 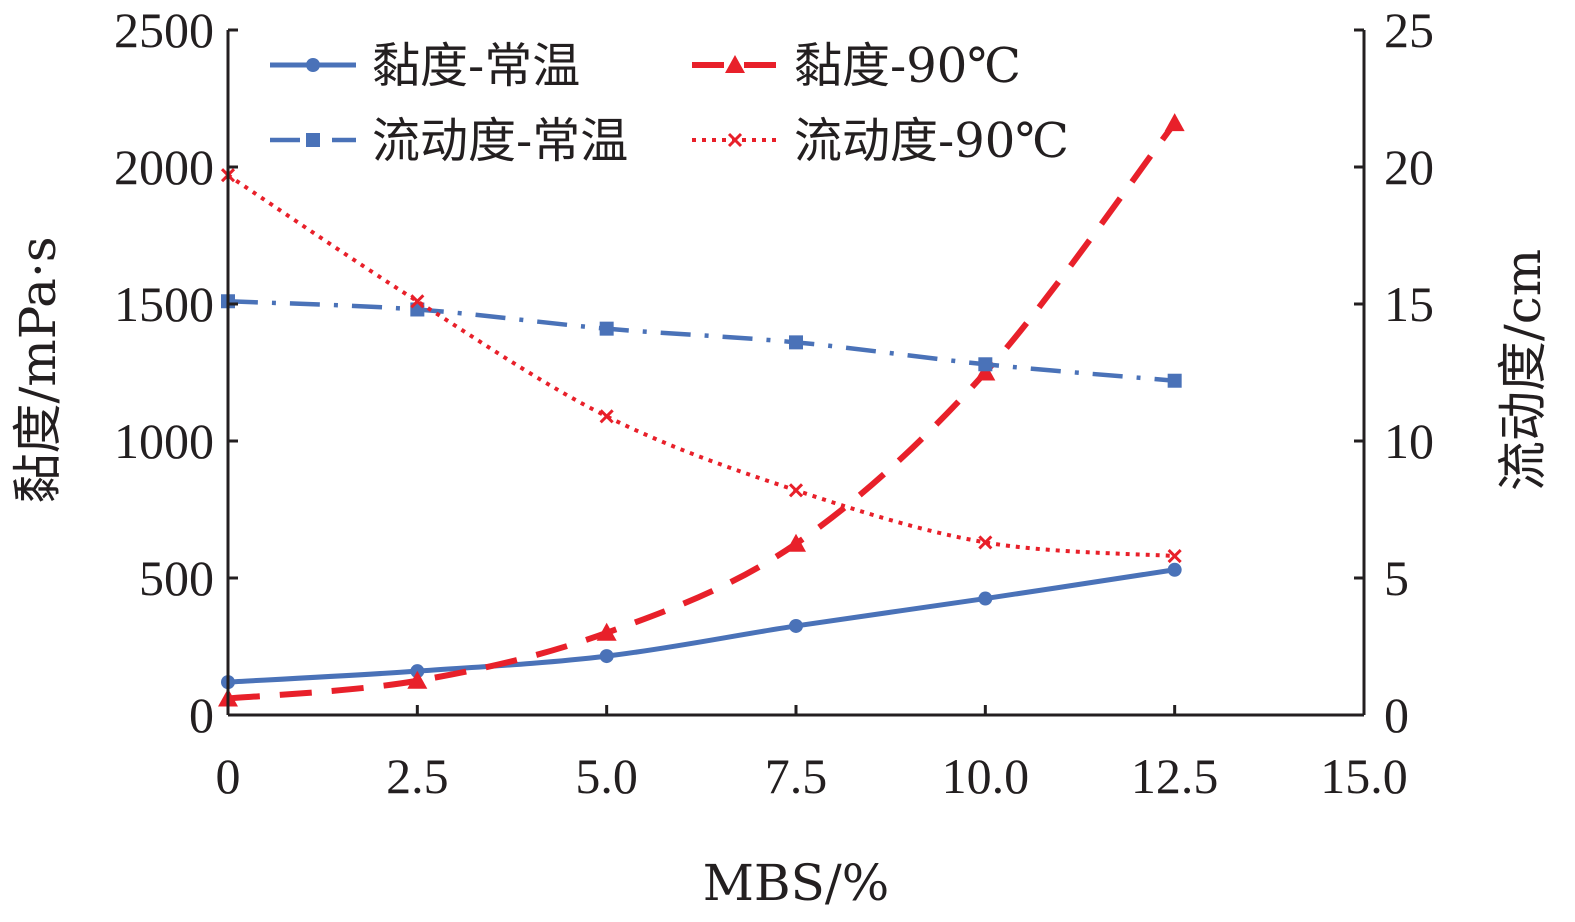 I want to click on y-tick-label: 2500, so click(x=164, y=30).